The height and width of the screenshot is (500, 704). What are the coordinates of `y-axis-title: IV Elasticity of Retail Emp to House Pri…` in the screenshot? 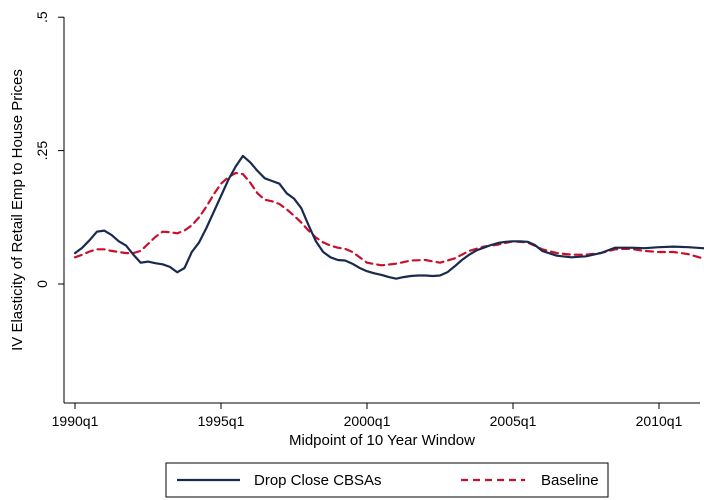 It's located at (17, 210).